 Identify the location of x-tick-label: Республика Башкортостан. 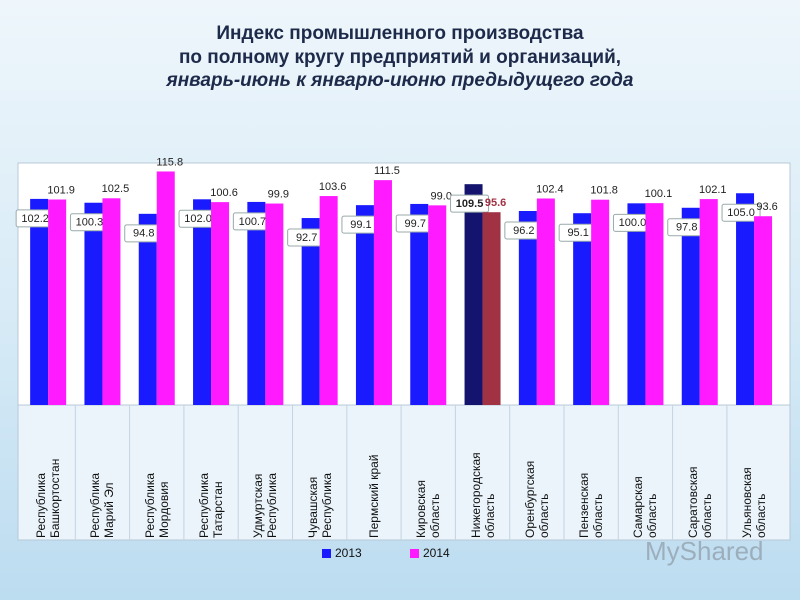
(48, 498).